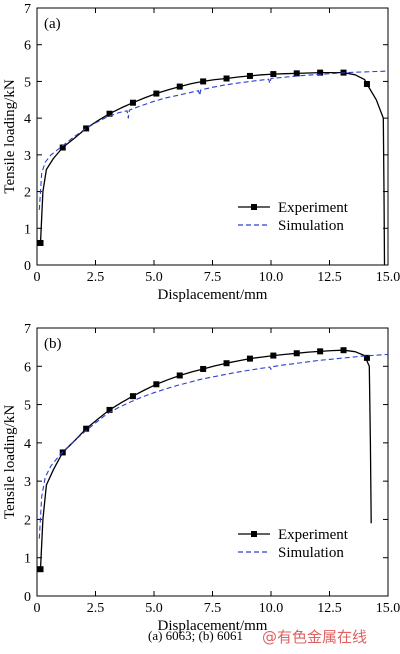 The height and width of the screenshot is (654, 400). What do you see at coordinates (315, 637) in the screenshot?
I see `watermark: @有色金属在线` at bounding box center [315, 637].